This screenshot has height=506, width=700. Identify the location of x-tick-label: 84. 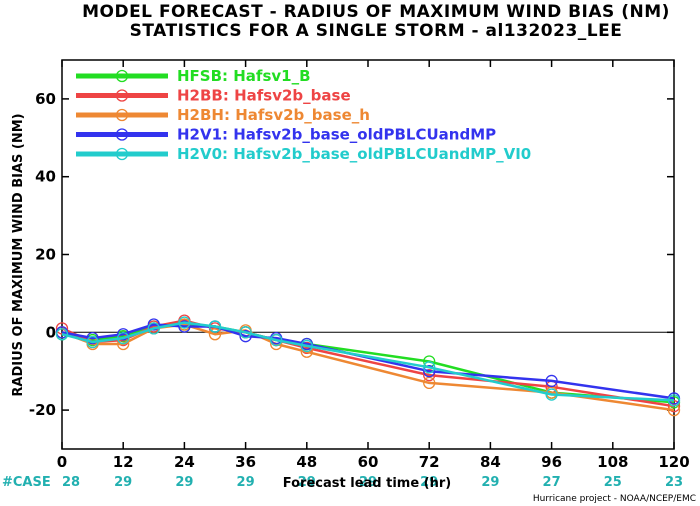
(490, 462).